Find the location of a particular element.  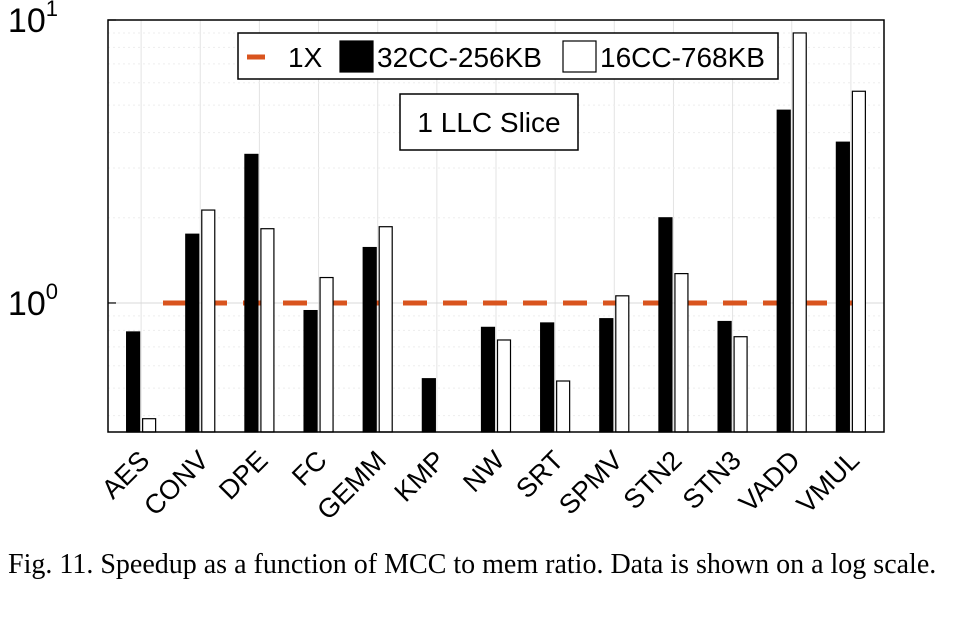

x-tick-label-vadd: VADD is located at coordinates (769, 481).